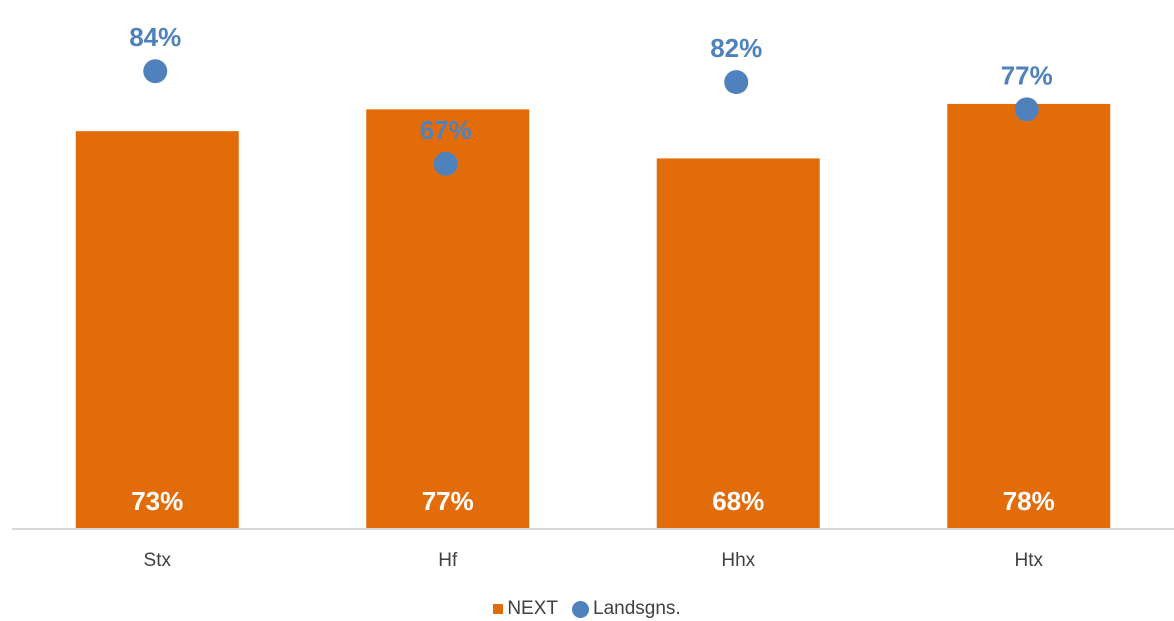 This screenshot has height=621, width=1174. Describe the element at coordinates (738, 560) in the screenshot. I see `x-tick-label-hhx: Hhx` at that location.